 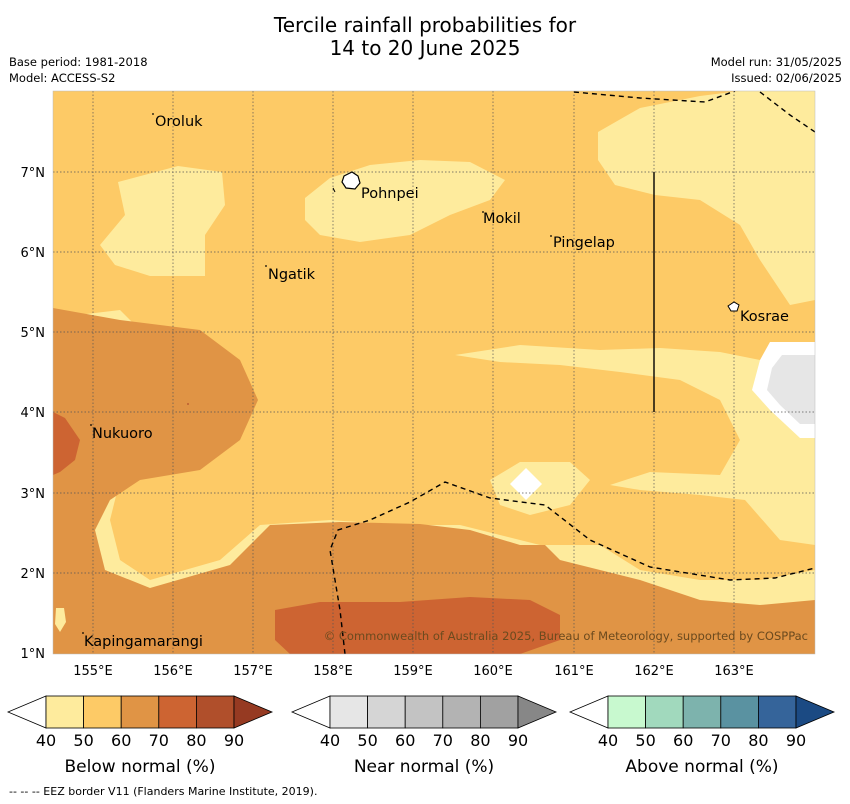 What do you see at coordinates (791, 389) in the screenshot?
I see `zone-near-normal-grey` at bounding box center [791, 389].